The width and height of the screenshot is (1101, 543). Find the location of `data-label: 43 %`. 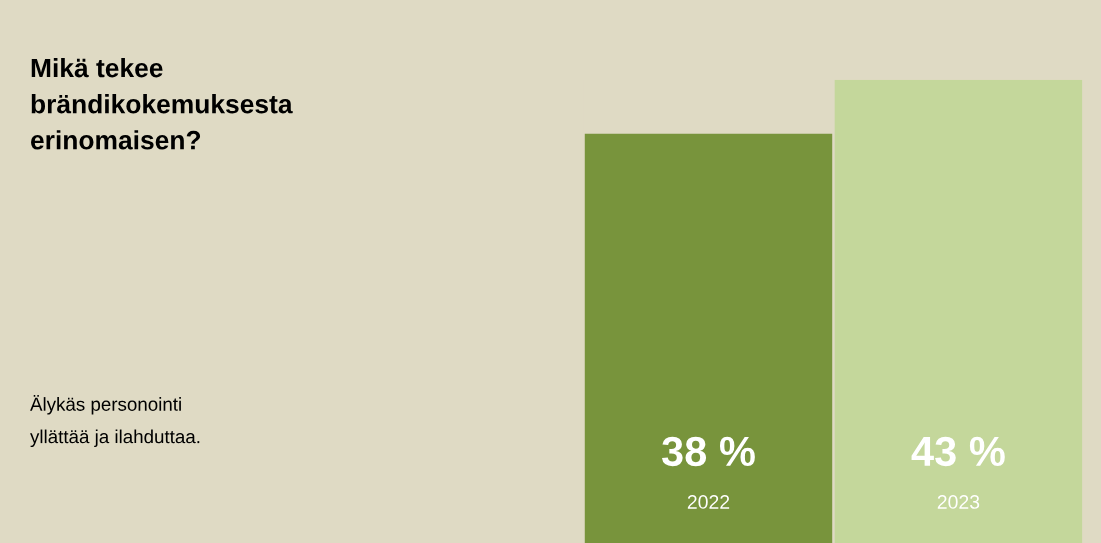

data-label: 43 % is located at coordinates (958, 451).